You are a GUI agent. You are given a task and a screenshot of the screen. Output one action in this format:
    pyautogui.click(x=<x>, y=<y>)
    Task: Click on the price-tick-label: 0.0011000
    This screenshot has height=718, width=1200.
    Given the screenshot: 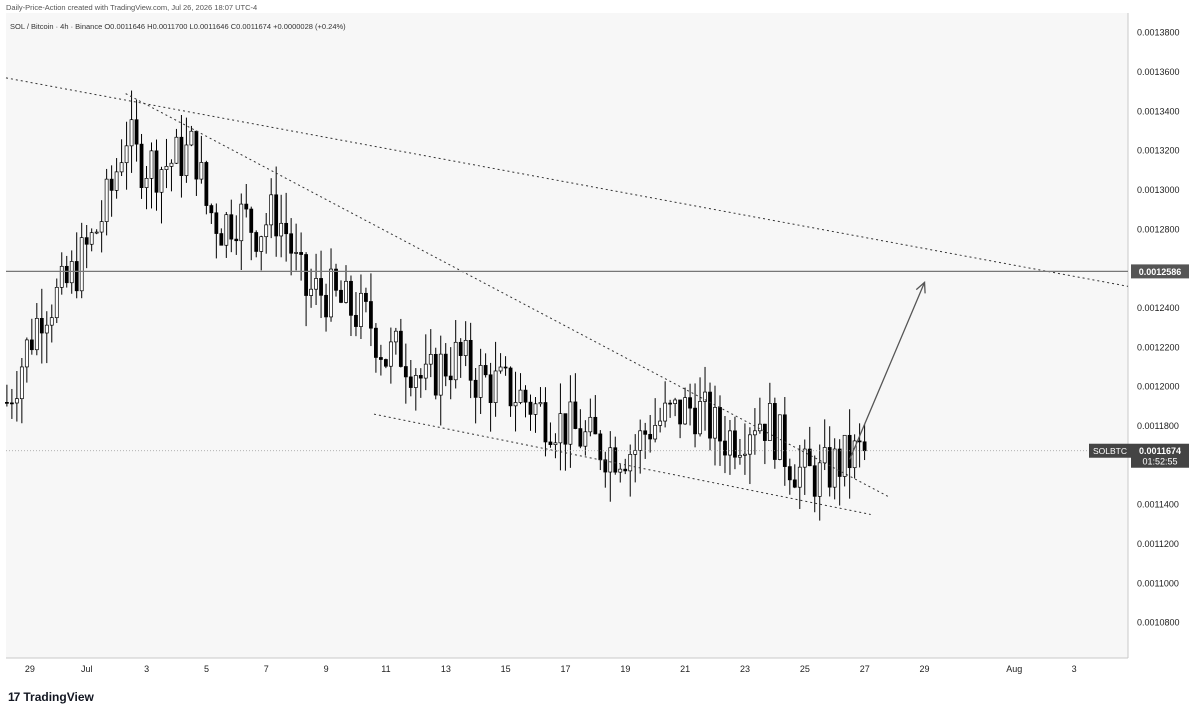 What is the action you would take?
    pyautogui.click(x=1158, y=583)
    